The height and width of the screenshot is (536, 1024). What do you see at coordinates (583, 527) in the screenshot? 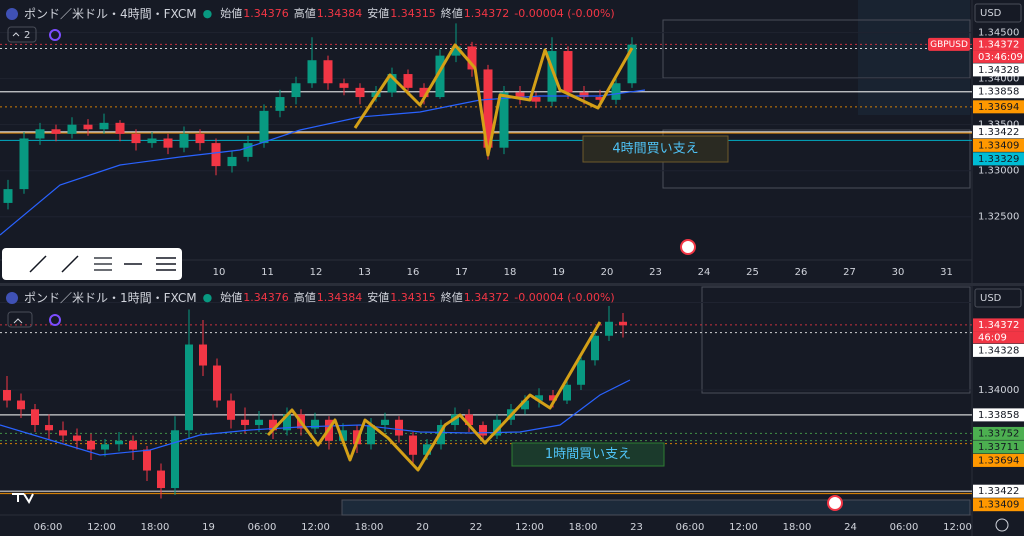
I see `x-tick-label: 18:00` at bounding box center [583, 527].